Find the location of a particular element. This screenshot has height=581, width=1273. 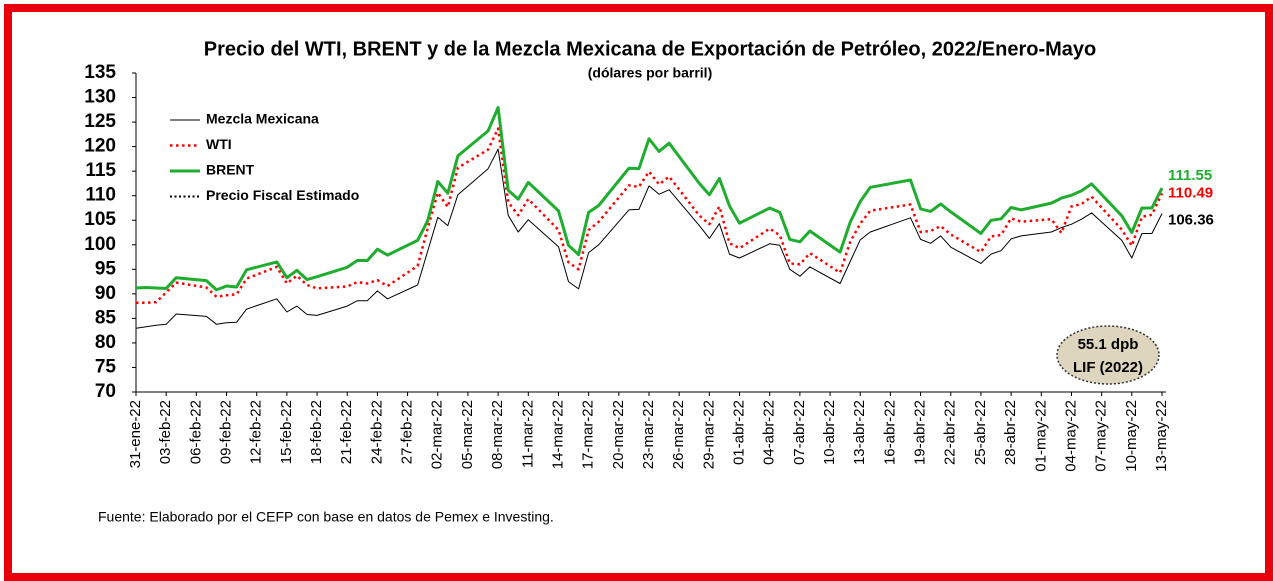

x-tick-label: 13-abr-22 is located at coordinates (859, 432).